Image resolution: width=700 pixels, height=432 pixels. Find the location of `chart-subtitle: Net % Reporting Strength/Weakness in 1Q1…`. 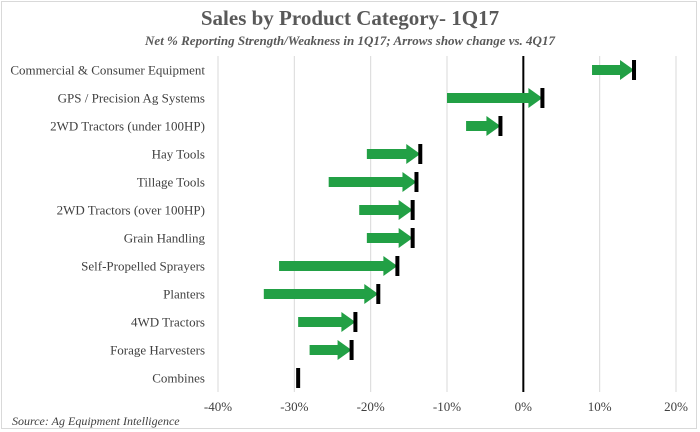

chart-subtitle: Net % Reporting Strength/Weakness in 1Q1… is located at coordinates (350, 40).